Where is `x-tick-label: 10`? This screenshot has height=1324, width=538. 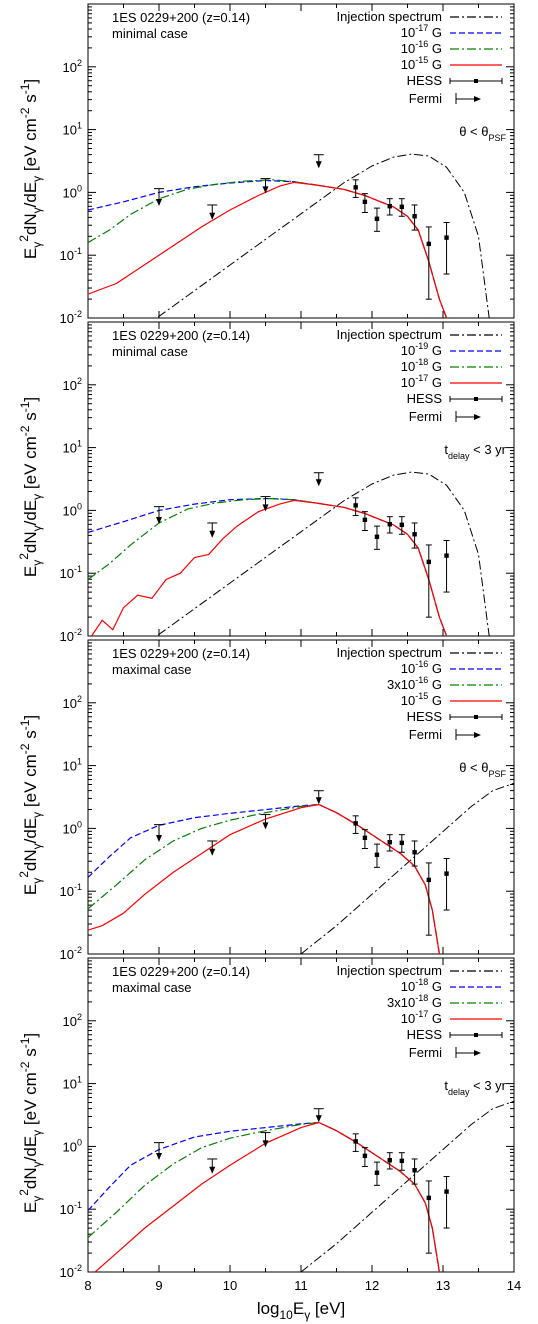
x-tick-label: 10 is located at coordinates (230, 1285).